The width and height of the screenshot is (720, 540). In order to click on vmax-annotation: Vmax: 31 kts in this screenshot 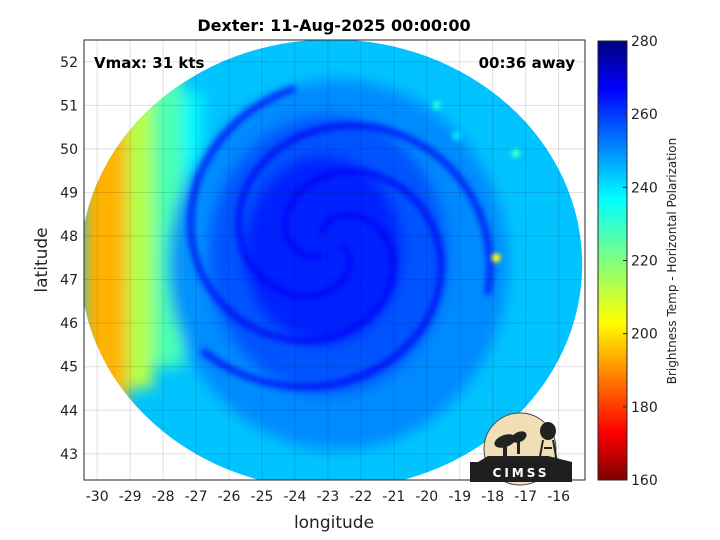, I will do `click(149, 63)`.